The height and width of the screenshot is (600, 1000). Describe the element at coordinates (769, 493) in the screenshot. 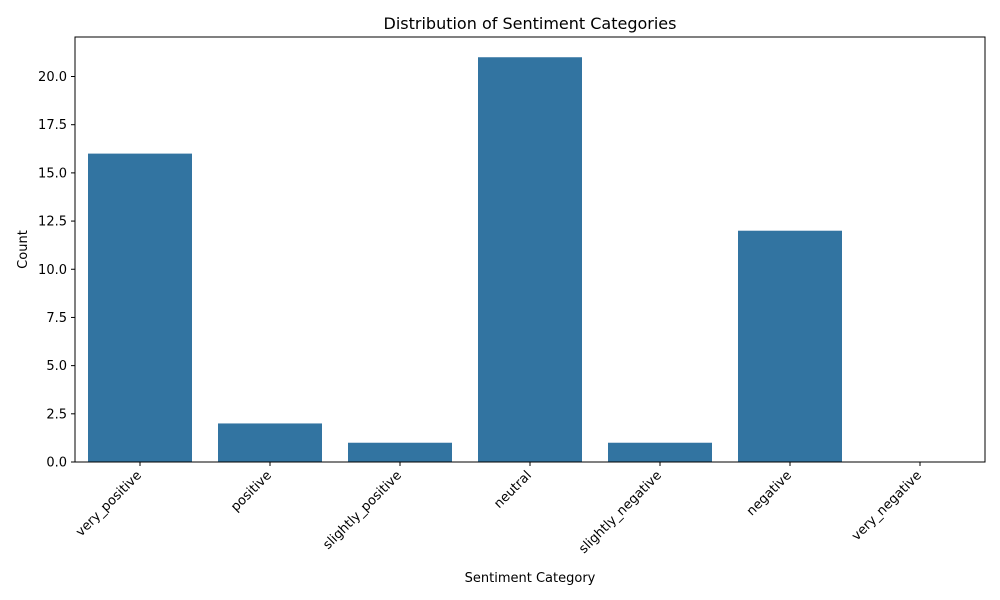

I see `x-tick-label: negative` at that location.